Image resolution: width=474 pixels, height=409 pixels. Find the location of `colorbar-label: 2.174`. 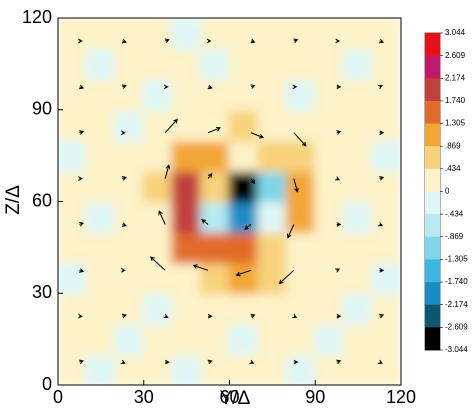

colorbar-label: 2.174 is located at coordinates (455, 77).